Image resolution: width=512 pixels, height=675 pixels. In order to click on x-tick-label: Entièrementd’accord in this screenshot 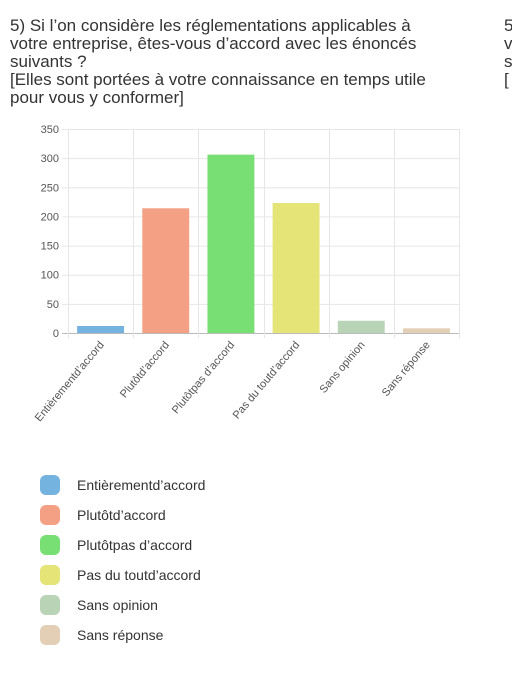, I will do `click(70, 381)`.